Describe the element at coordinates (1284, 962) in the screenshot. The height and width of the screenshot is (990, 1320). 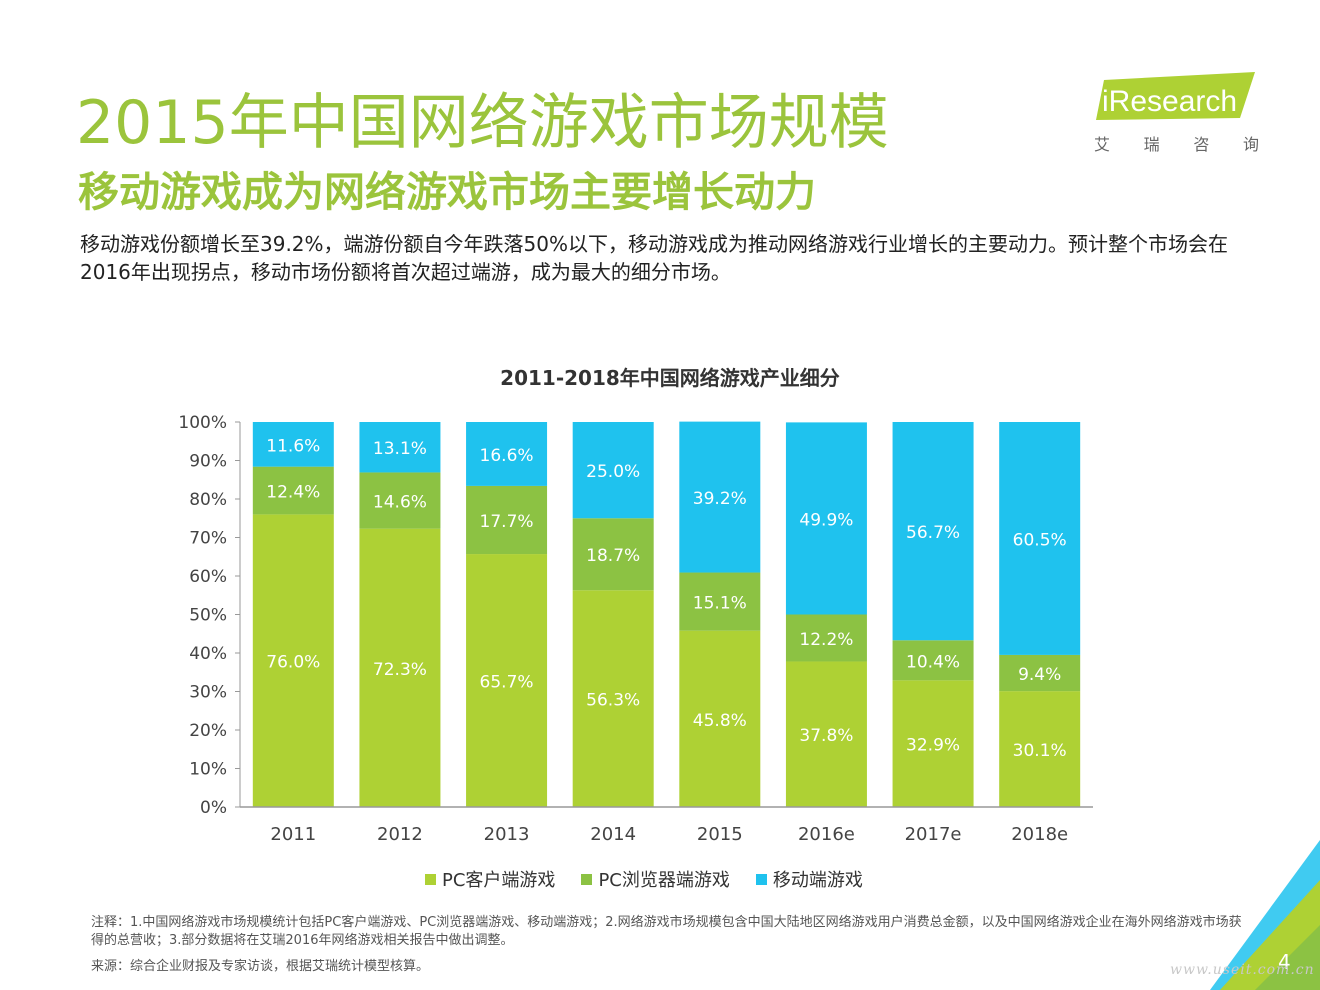
I see `page-number: 4` at that location.